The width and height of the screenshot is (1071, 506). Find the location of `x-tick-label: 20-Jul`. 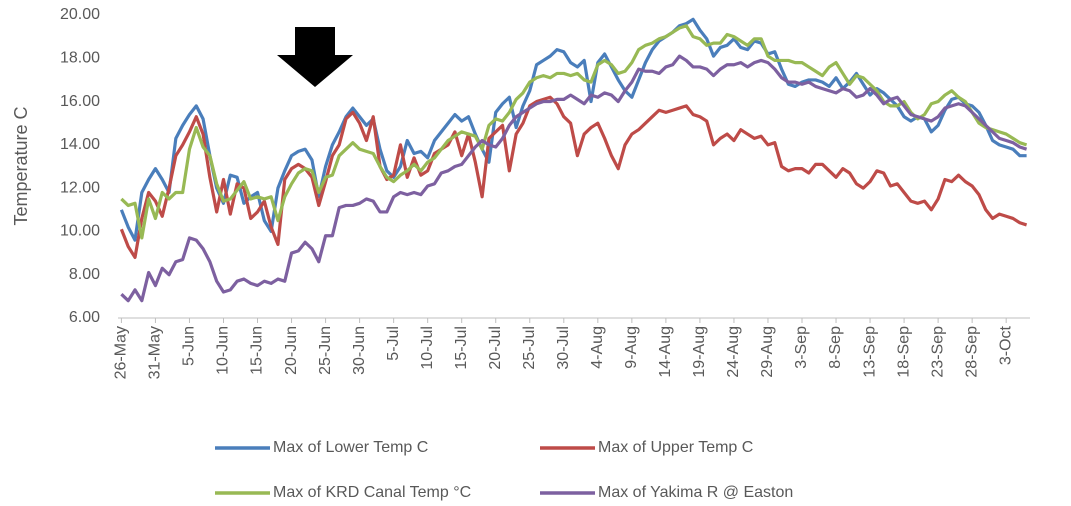

x-tick-label: 20-Jul is located at coordinates (495, 348).